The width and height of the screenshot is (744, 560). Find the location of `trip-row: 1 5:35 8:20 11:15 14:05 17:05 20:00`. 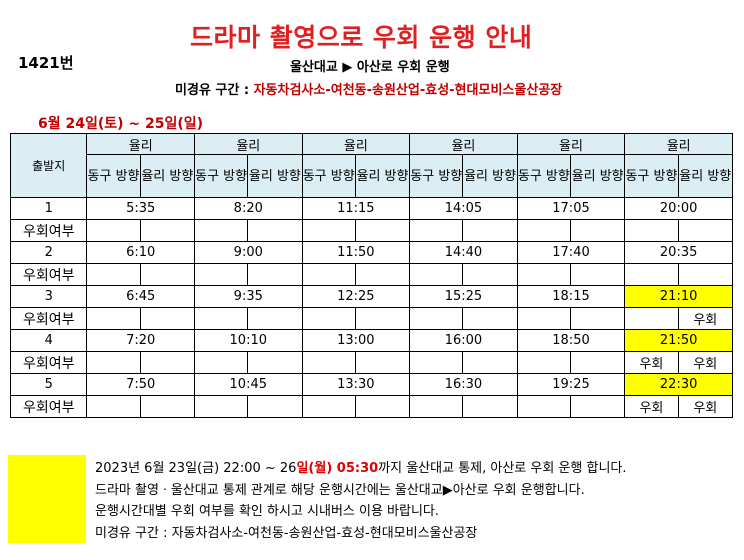

trip-row: 1 5:35 8:20 11:15 14:05 17:05 20:00 is located at coordinates (371, 208).